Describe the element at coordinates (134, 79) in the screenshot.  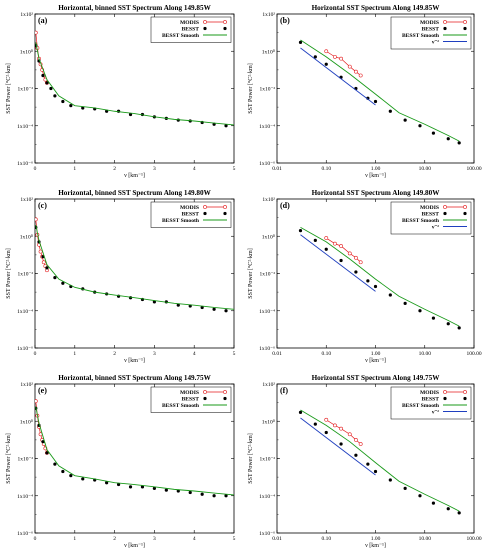
I see `series-group` at that location.